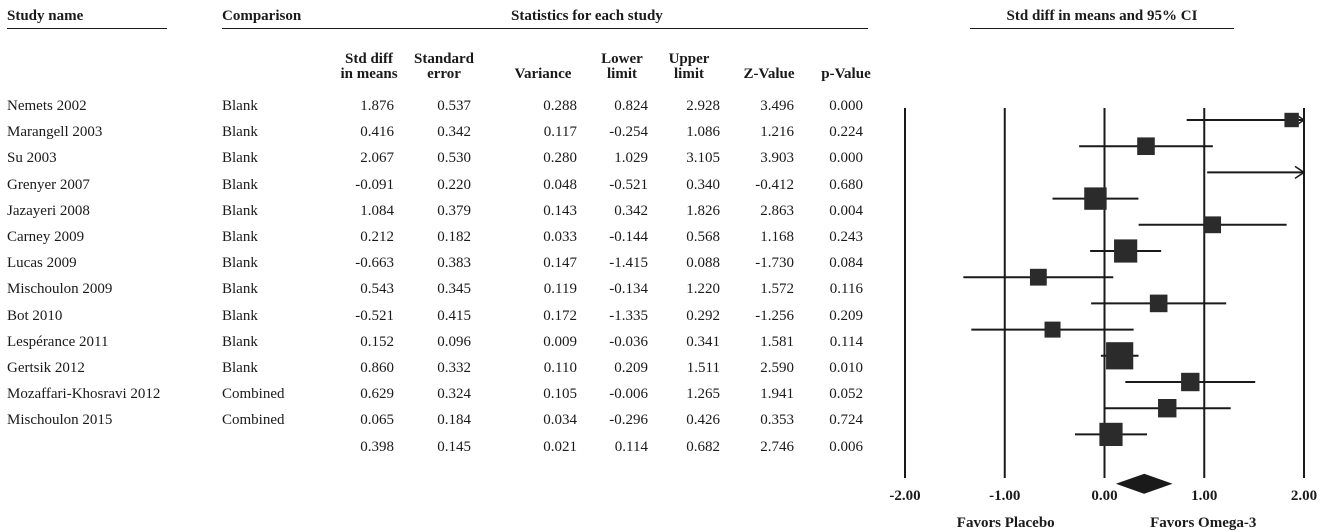 The image size is (1330, 532). I want to click on cell-var: 0.117, so click(560, 132).